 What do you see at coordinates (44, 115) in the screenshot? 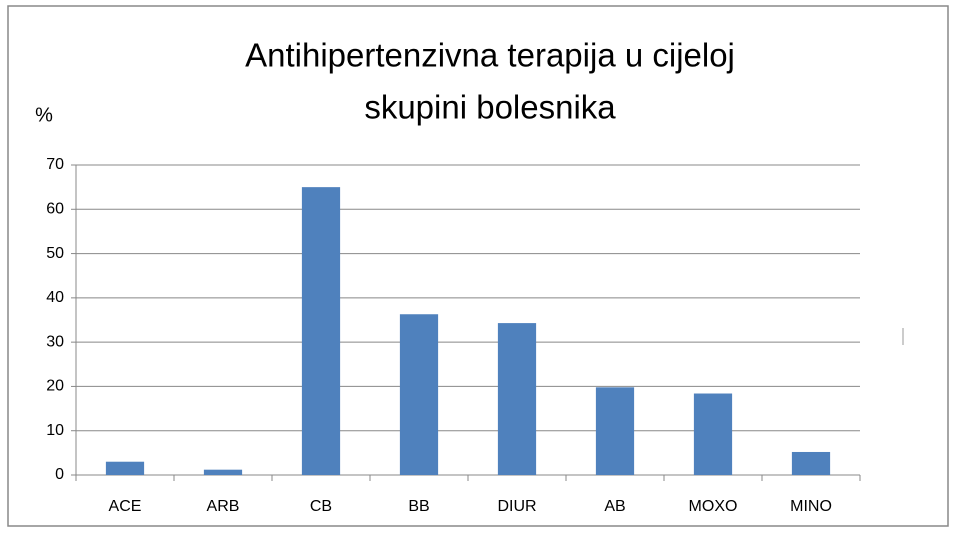
I see `y-axis-label: %` at bounding box center [44, 115].